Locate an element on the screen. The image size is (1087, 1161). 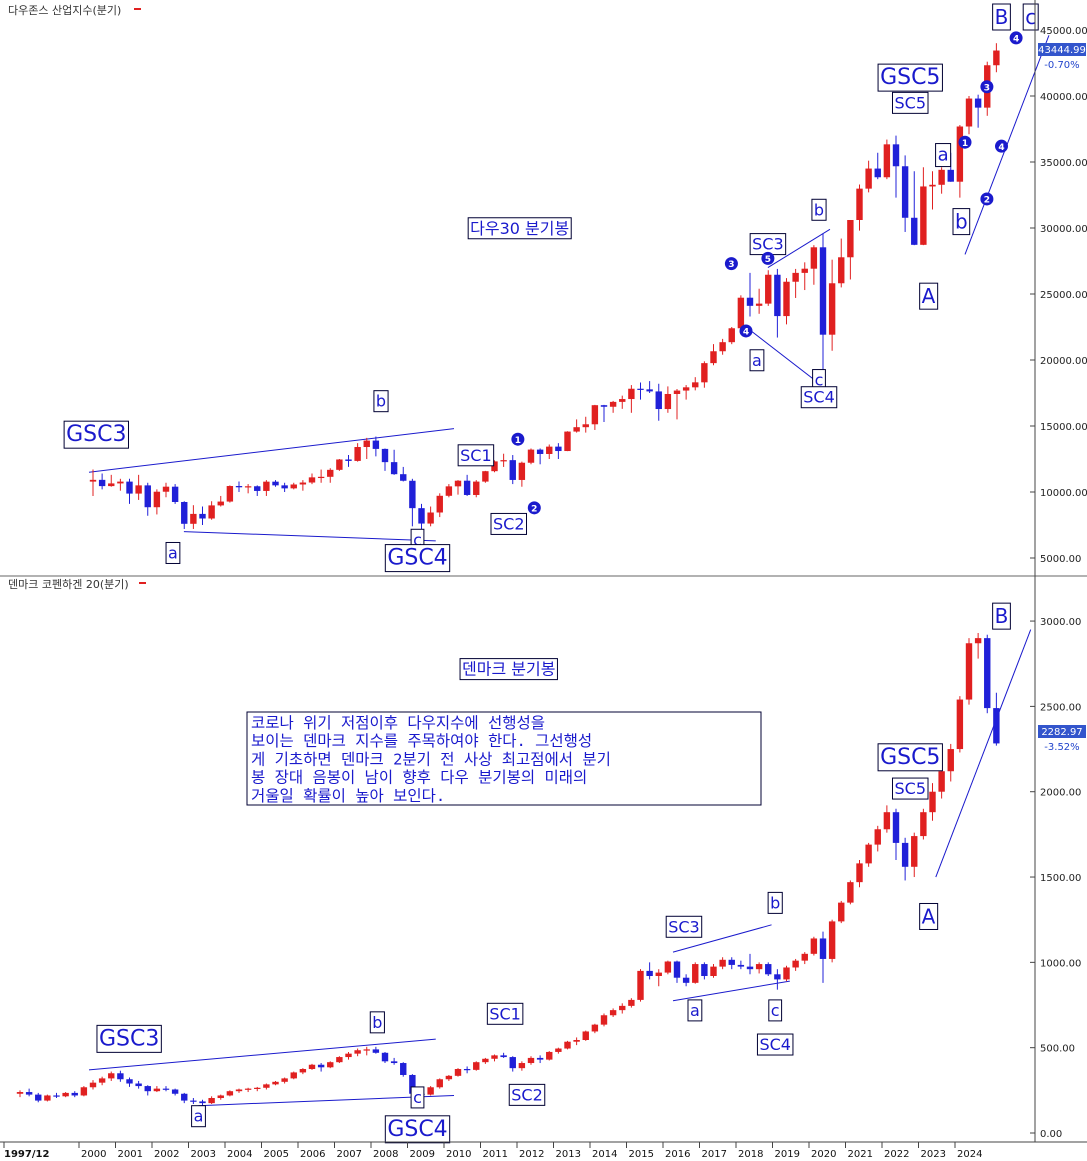
dow-last-price: 43444.99 is located at coordinates (1062, 50).